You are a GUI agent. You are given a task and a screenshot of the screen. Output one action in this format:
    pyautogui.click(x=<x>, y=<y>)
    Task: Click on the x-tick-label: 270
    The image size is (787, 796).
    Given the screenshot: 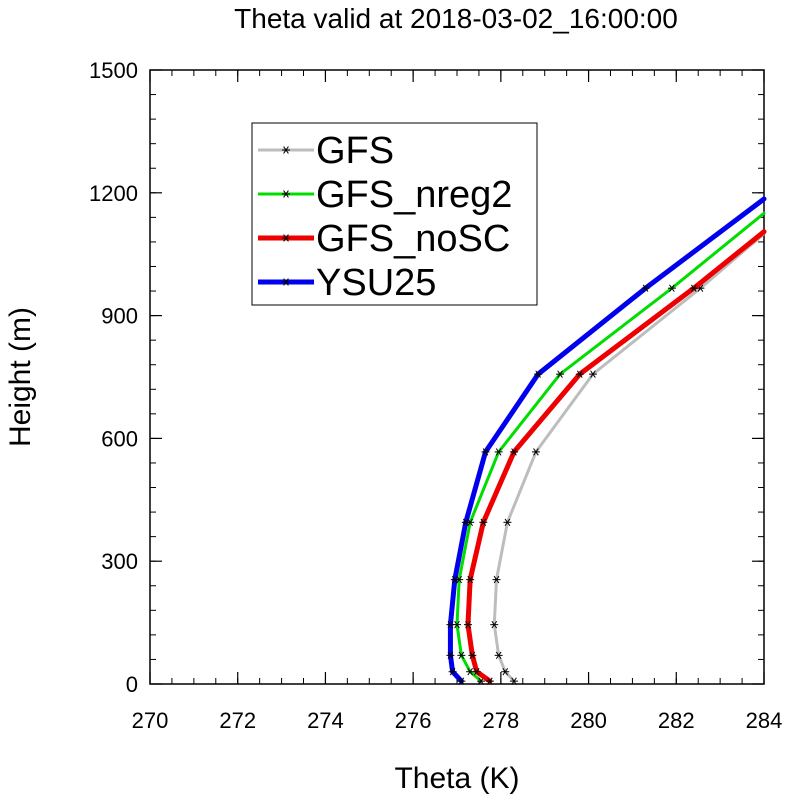 What is the action you would take?
    pyautogui.click(x=150, y=720)
    